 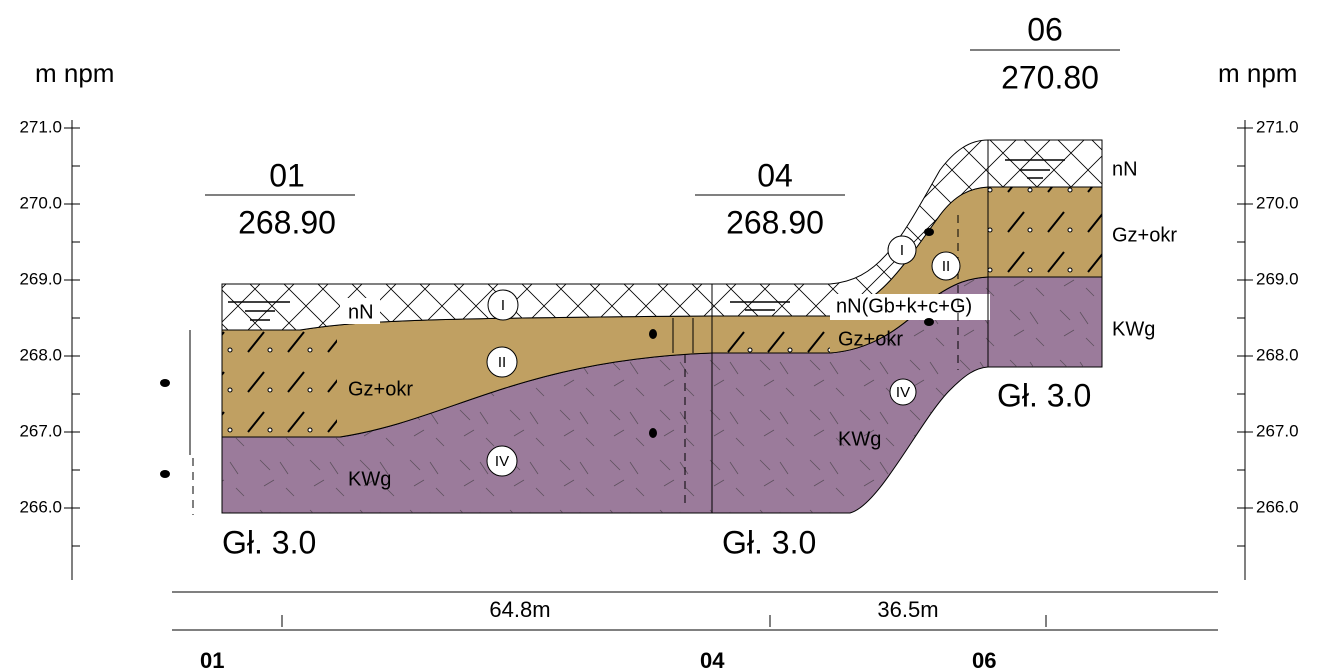 I want to click on layer-label: nN(Gb+k+c+G), so click(x=904, y=306).